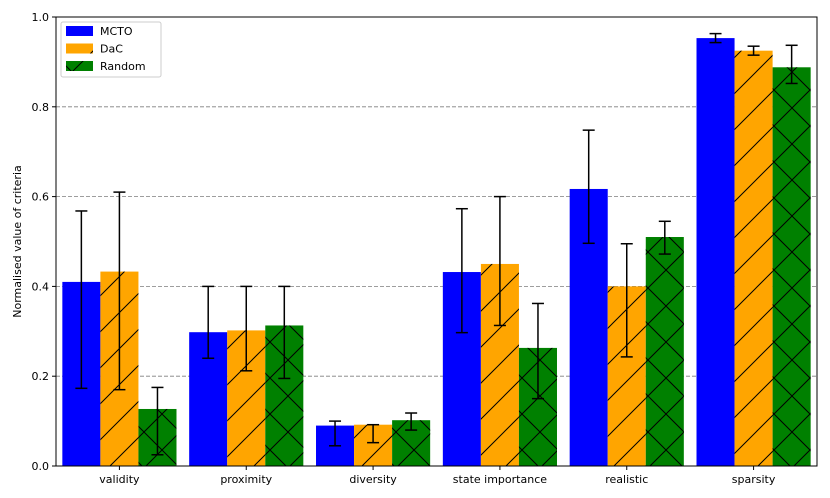 This screenshot has height=498, width=830. I want to click on y-tick-label: 1.0, so click(41, 17).